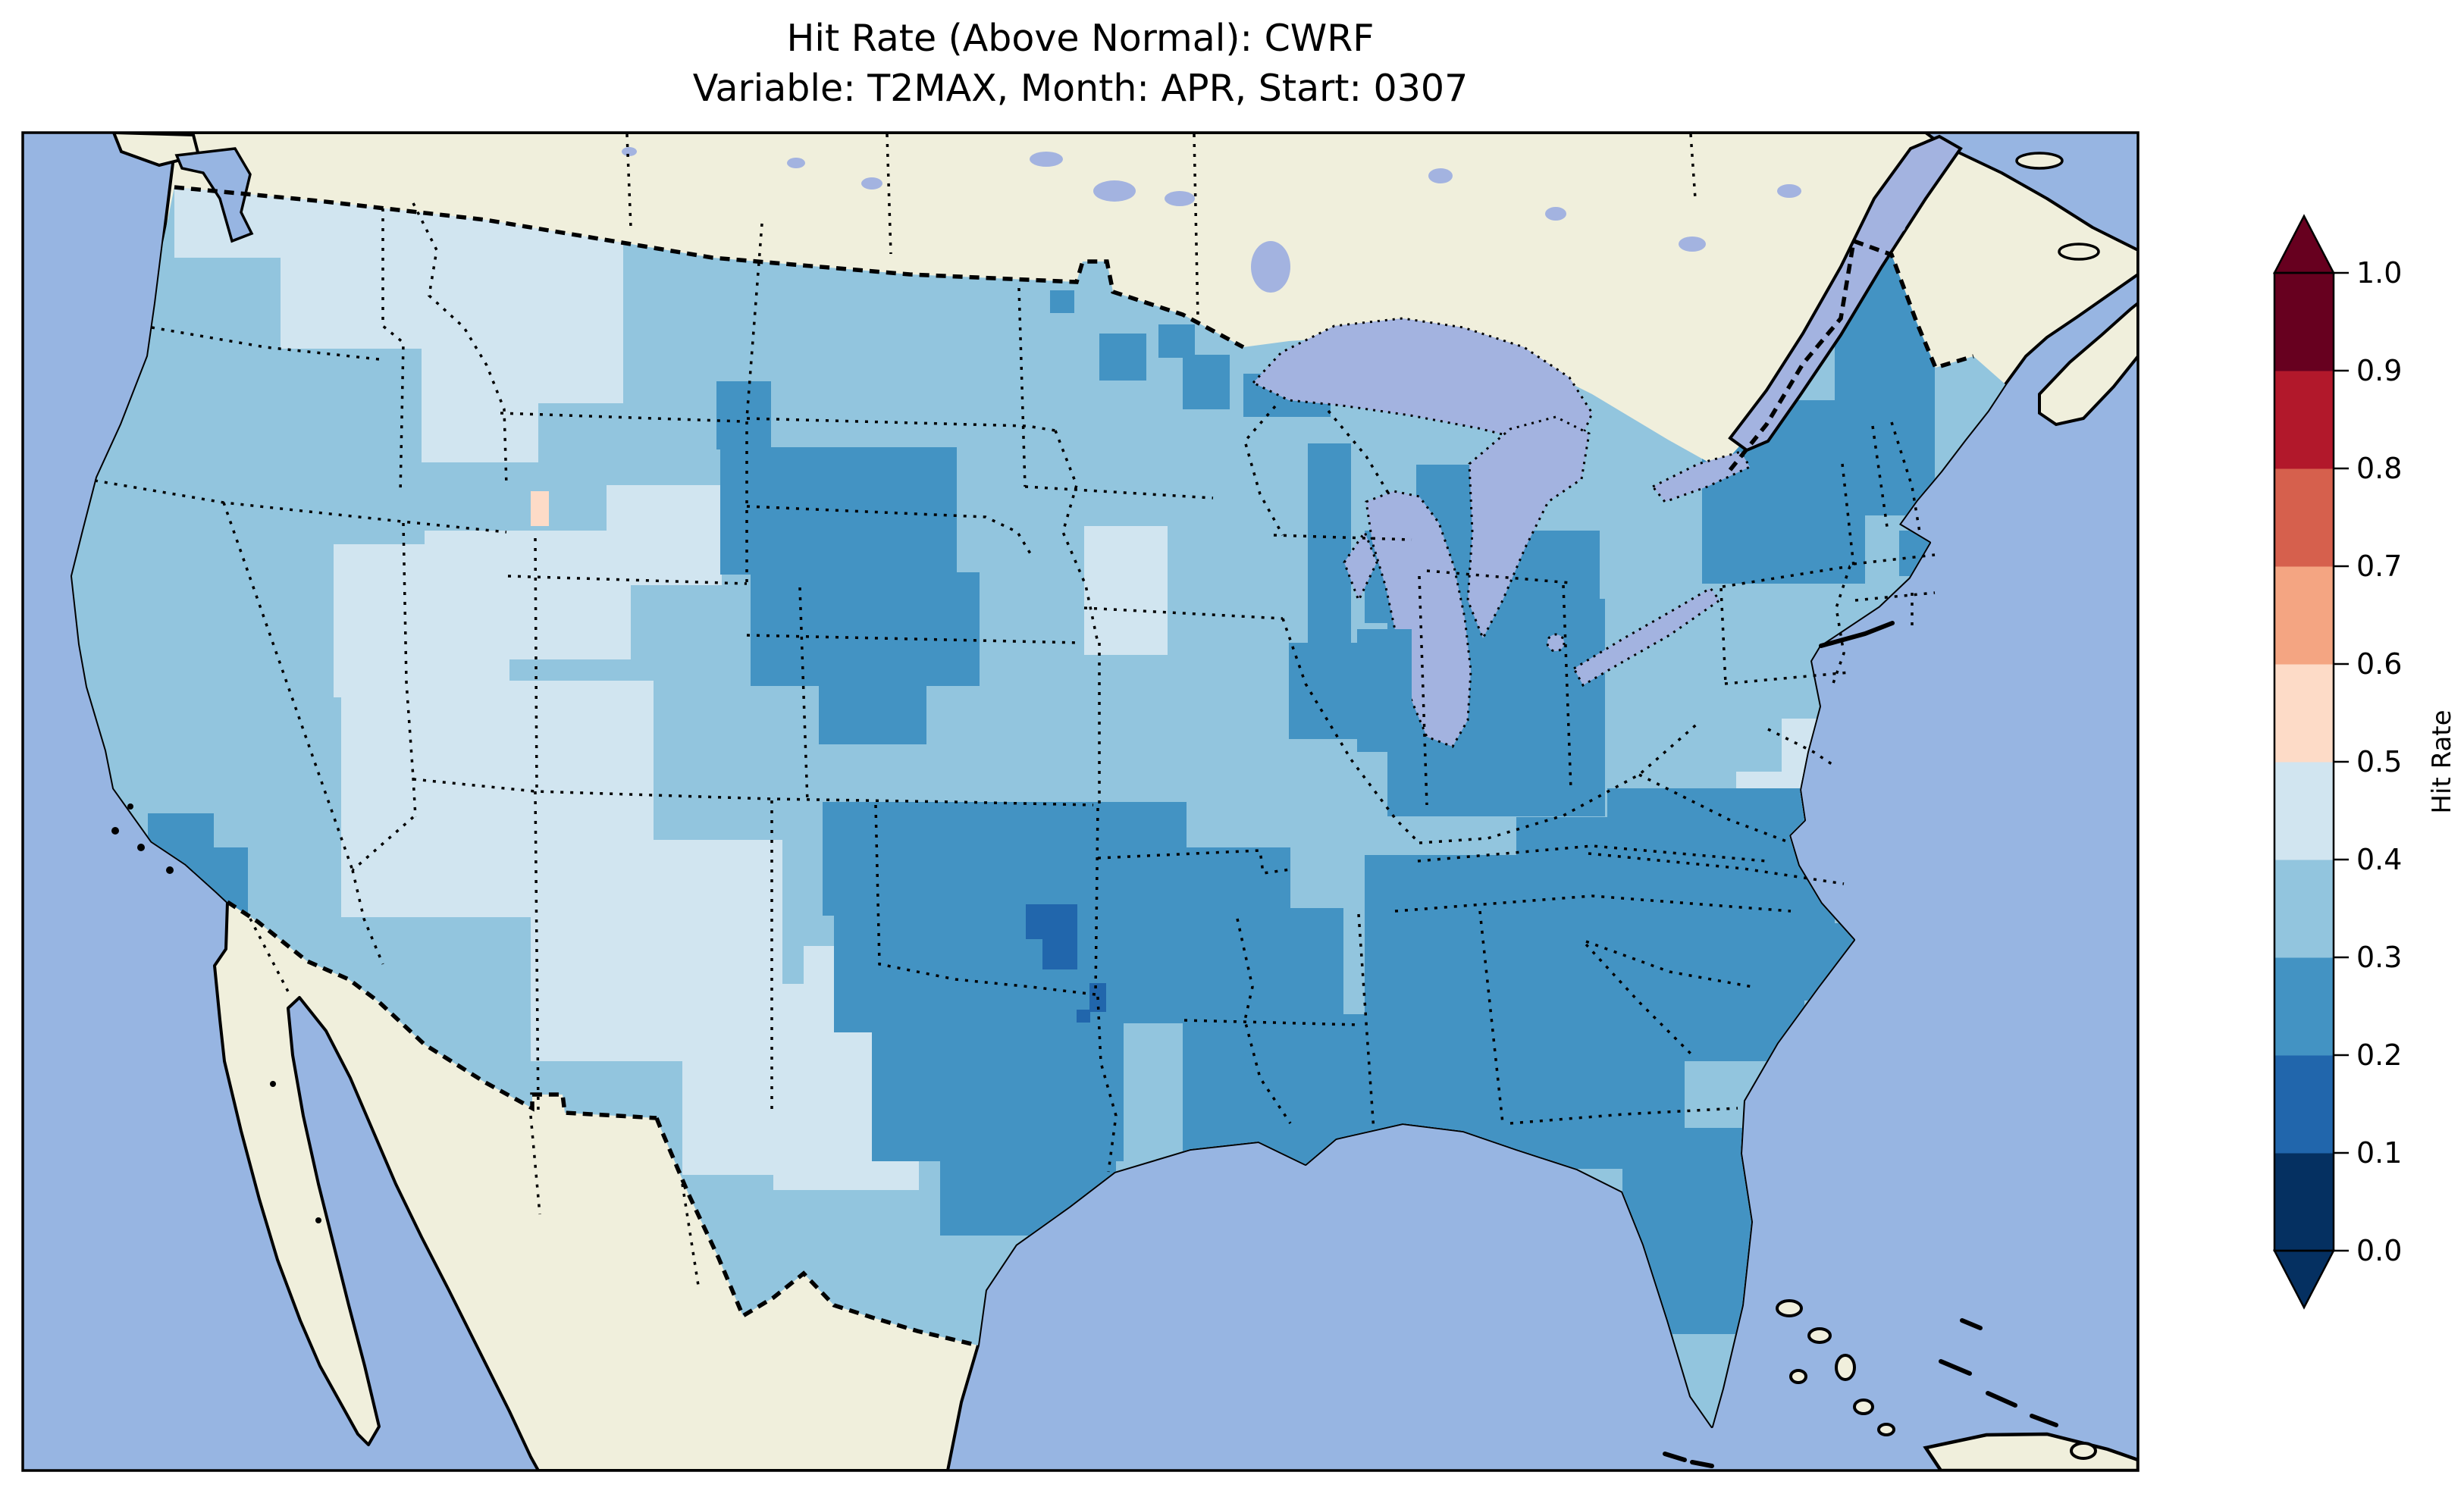 This screenshot has width=2464, height=1494. I want to click on anticosti-island, so click(2040, 161).